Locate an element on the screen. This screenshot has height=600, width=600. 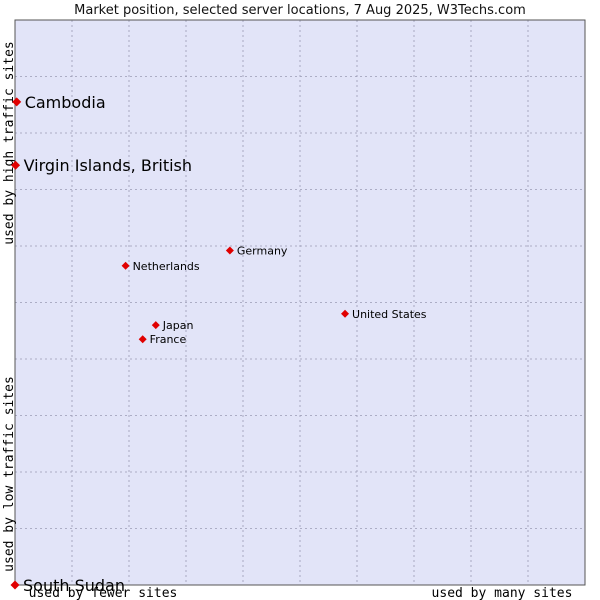
x-axis-low-label: used by fewer sites is located at coordinates (103, 593).